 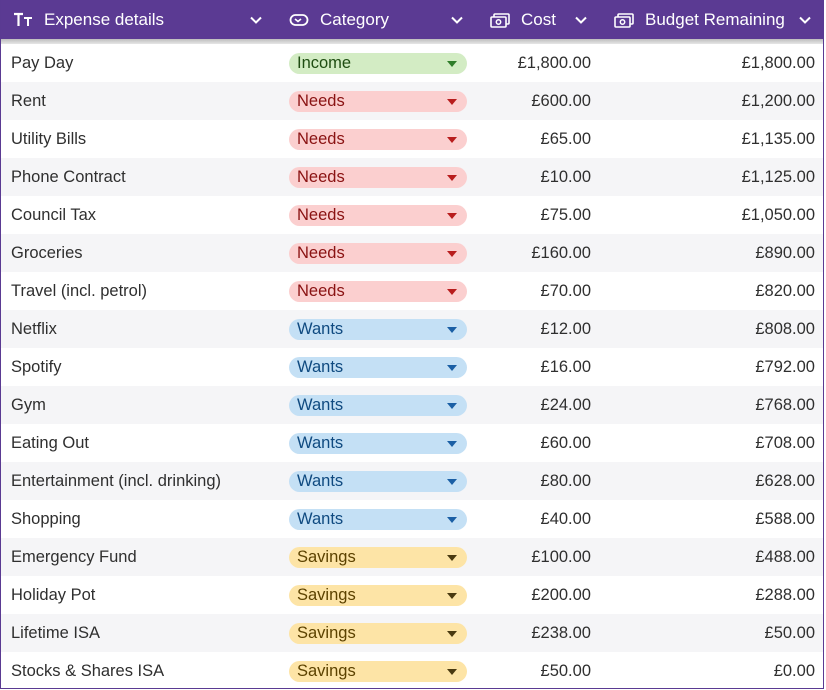 What do you see at coordinates (376, 19) in the screenshot?
I see `column-header-category: Category` at bounding box center [376, 19].